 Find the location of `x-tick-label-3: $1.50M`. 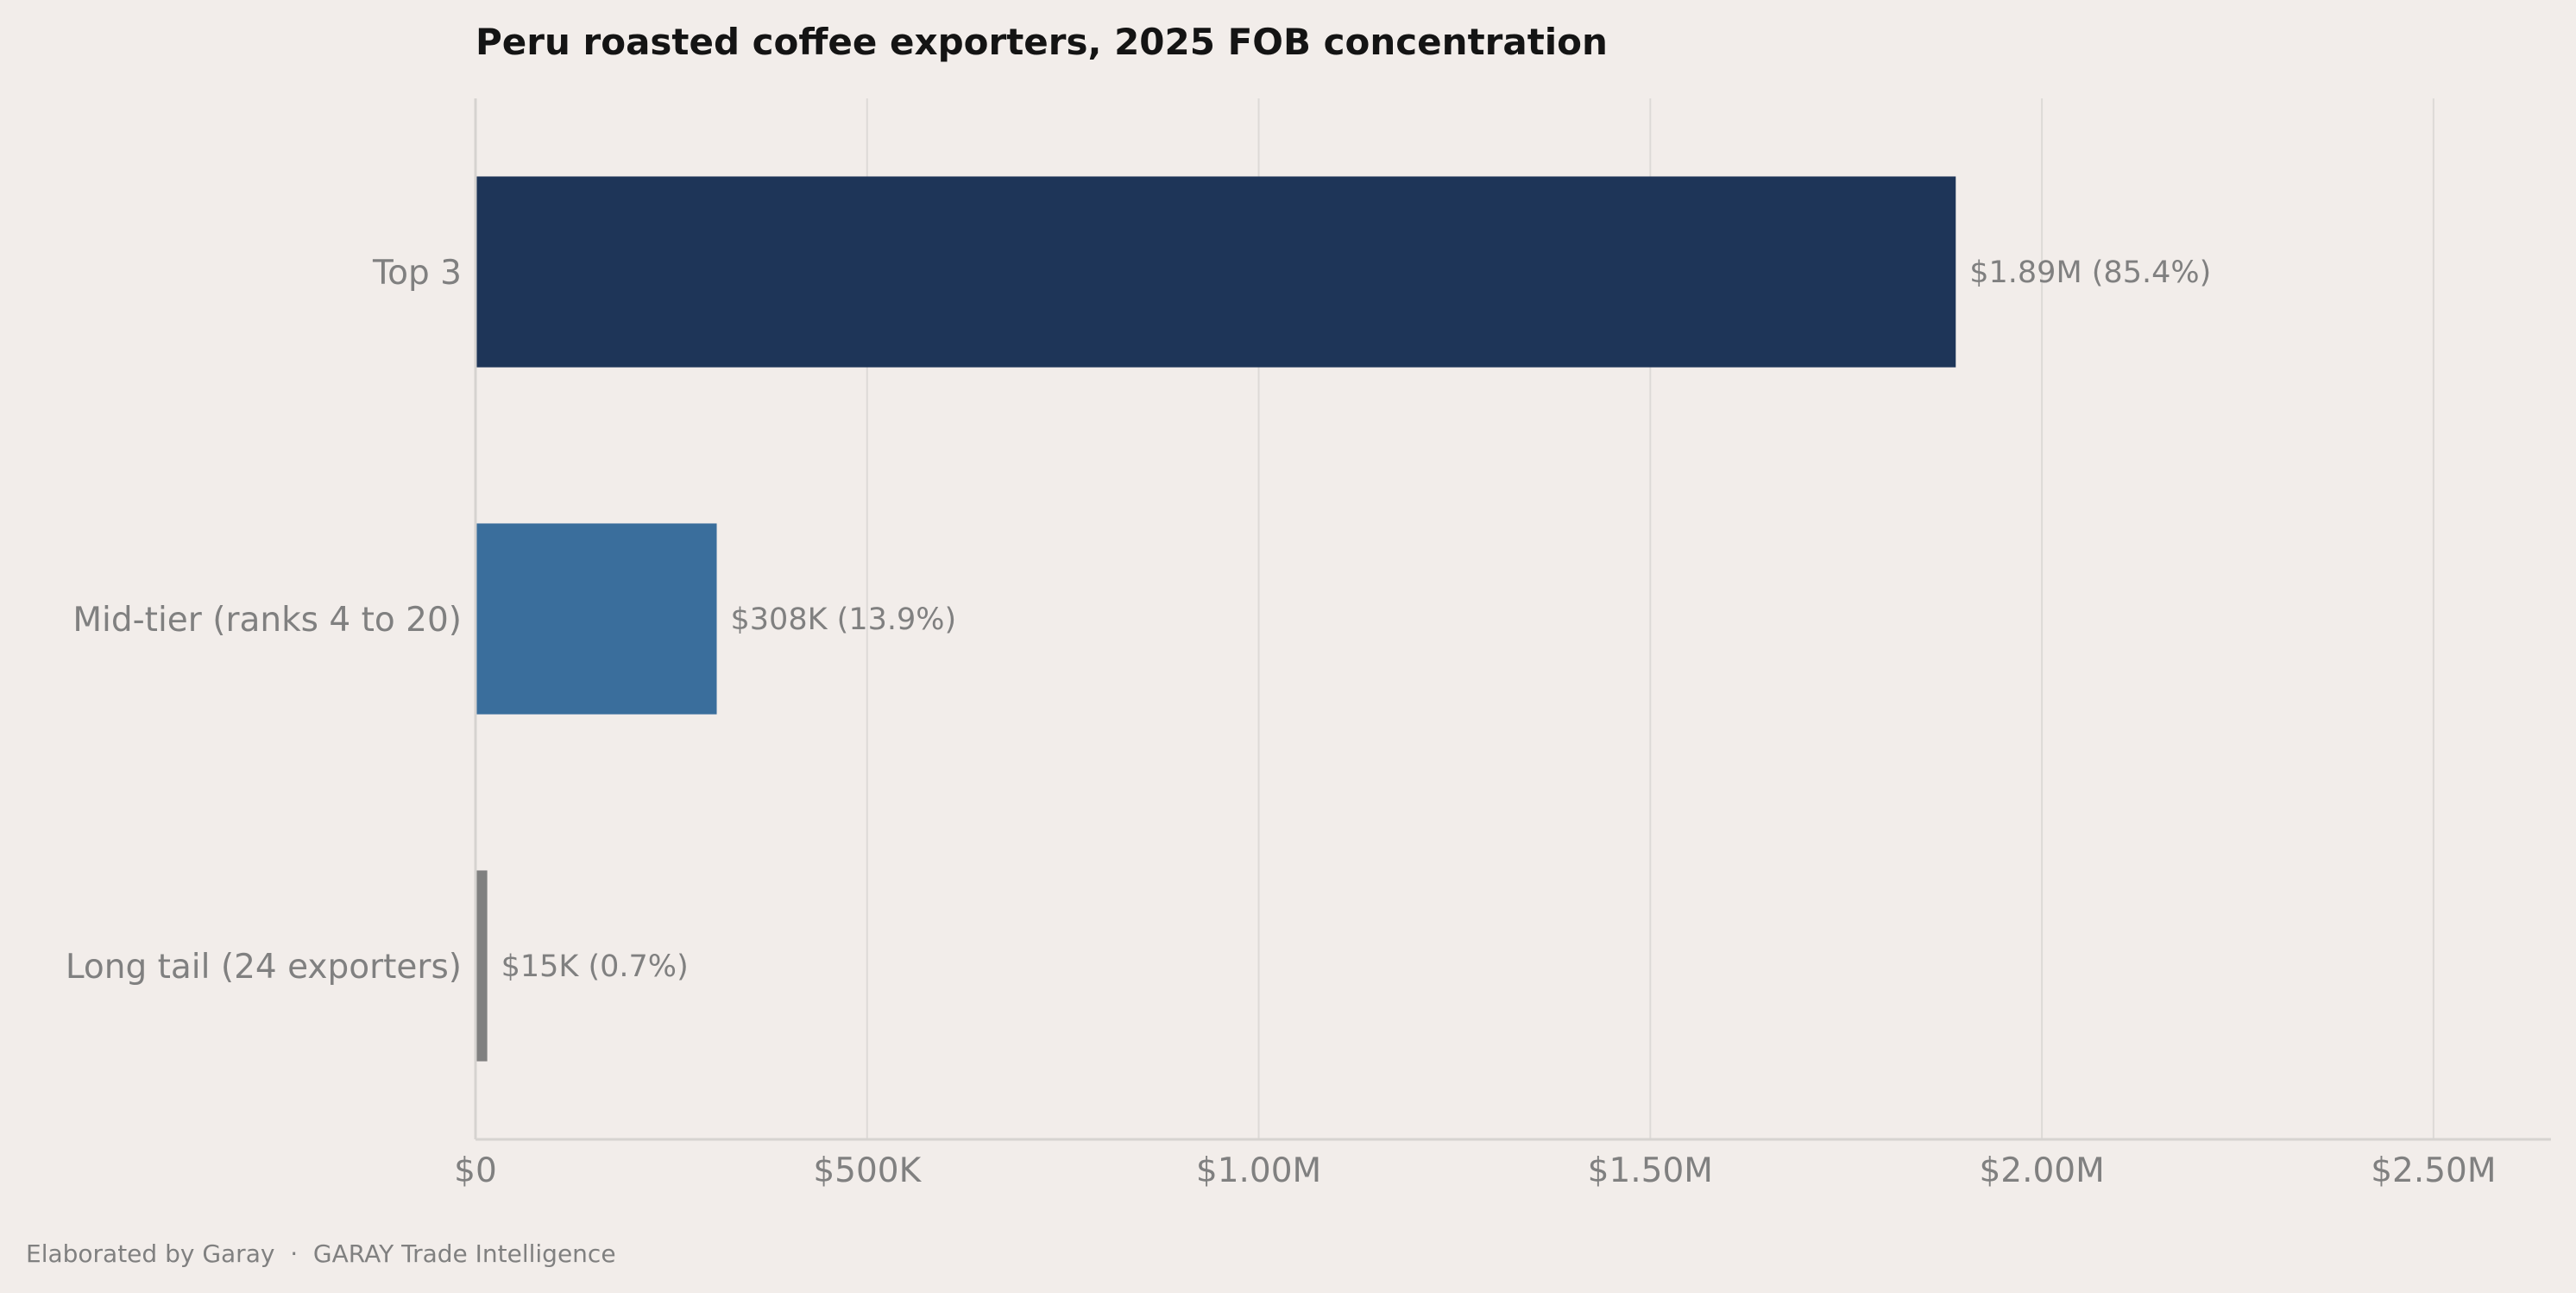

x-tick-label-3: $1.50M is located at coordinates (1650, 1171).